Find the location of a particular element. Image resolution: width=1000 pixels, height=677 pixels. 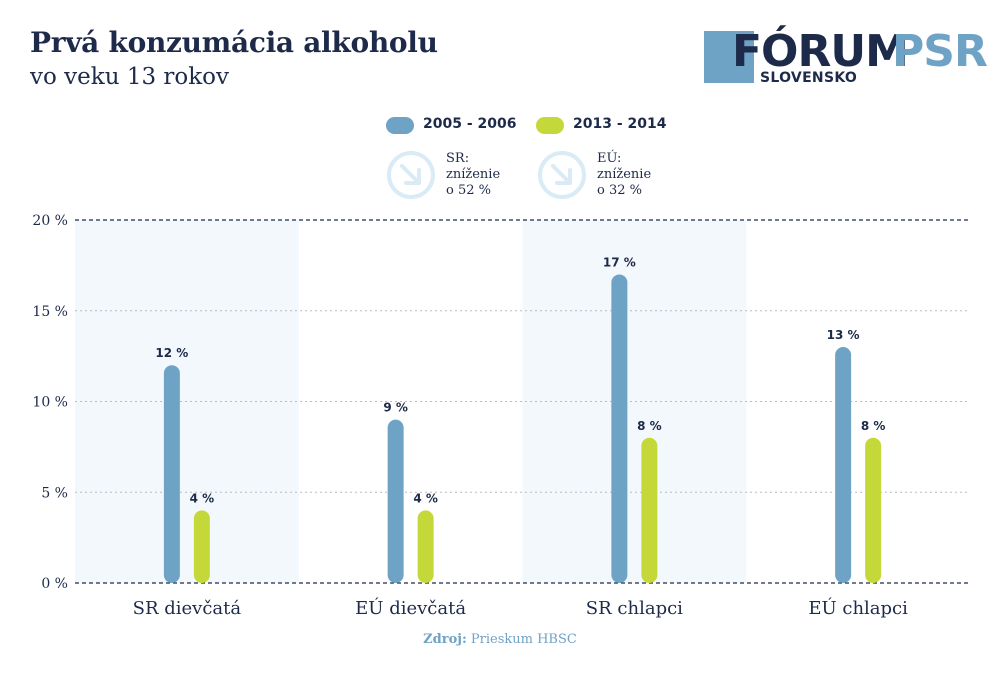

highlight-panel is located at coordinates (634, 401).